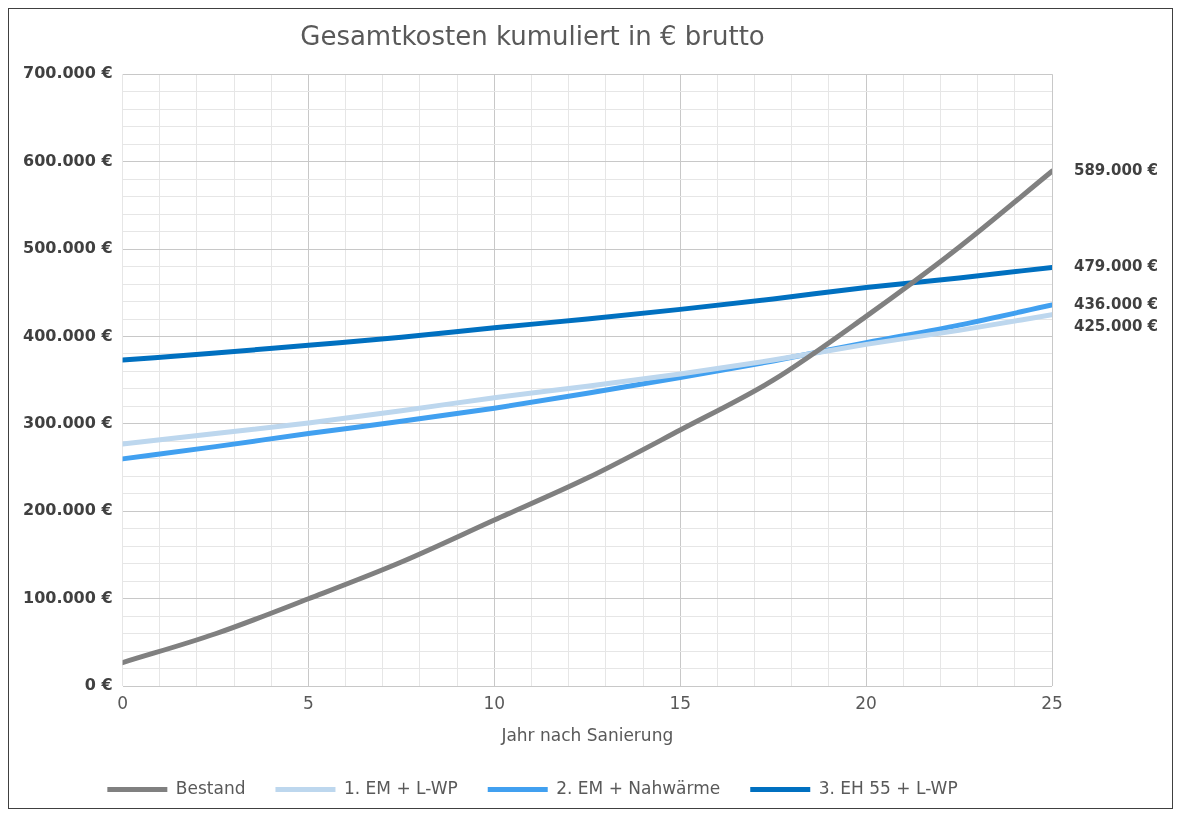 This screenshot has width=1183, height=819. Describe the element at coordinates (400, 787) in the screenshot. I see `legend-label: 1. EM + L-WP` at that location.